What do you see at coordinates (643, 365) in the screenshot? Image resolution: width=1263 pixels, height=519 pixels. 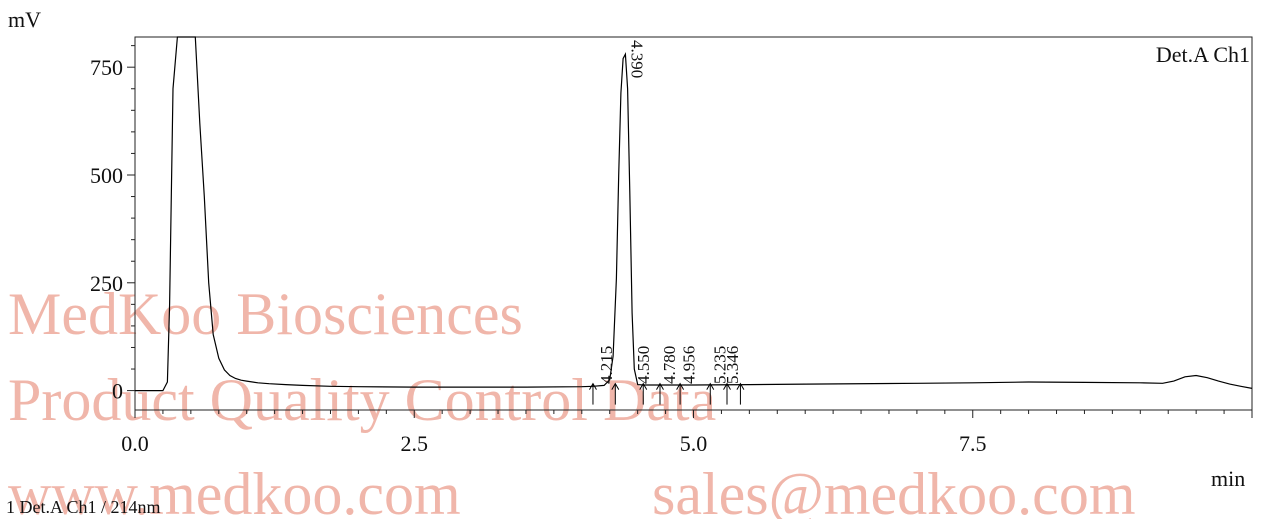 I see `peak-label: 4.550` at bounding box center [643, 365].